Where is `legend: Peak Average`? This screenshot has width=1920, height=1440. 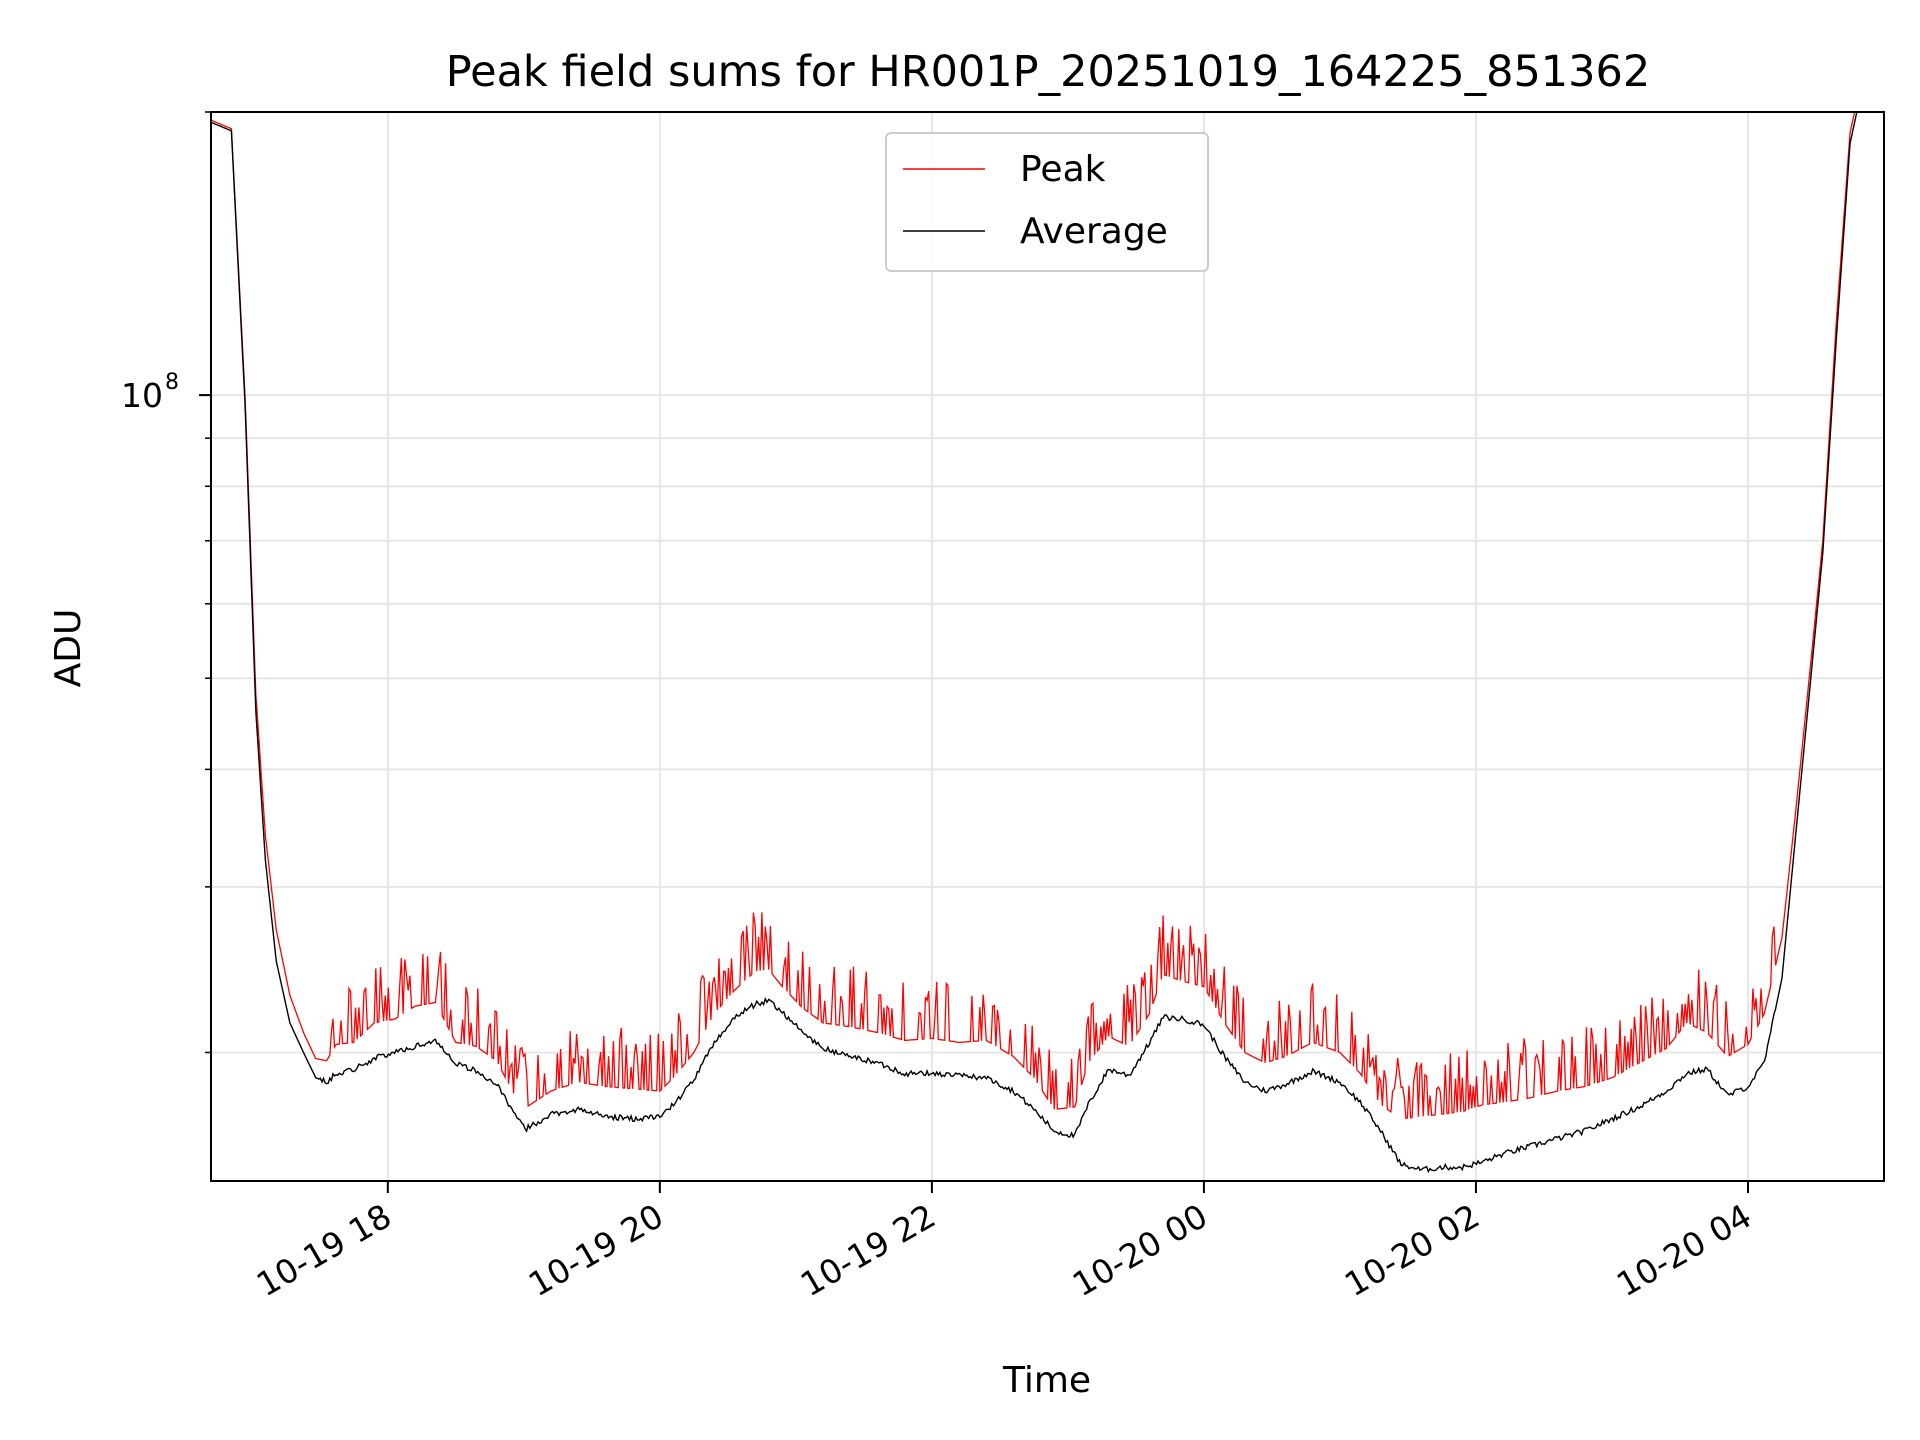
legend: Peak Average is located at coordinates (1047, 202).